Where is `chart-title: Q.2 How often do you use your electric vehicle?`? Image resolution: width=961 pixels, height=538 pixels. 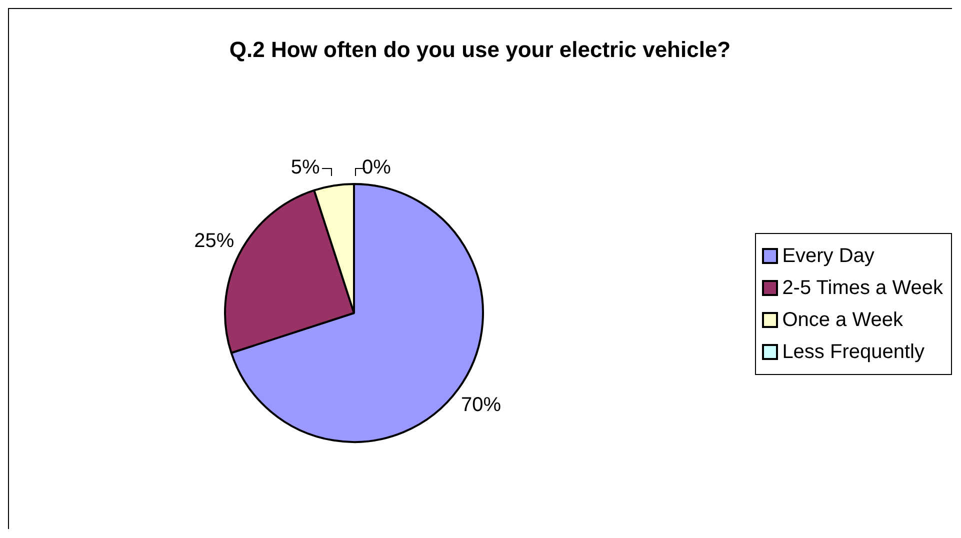 chart-title: Q.2 How often do you use your electric vehicle? is located at coordinates (480, 49).